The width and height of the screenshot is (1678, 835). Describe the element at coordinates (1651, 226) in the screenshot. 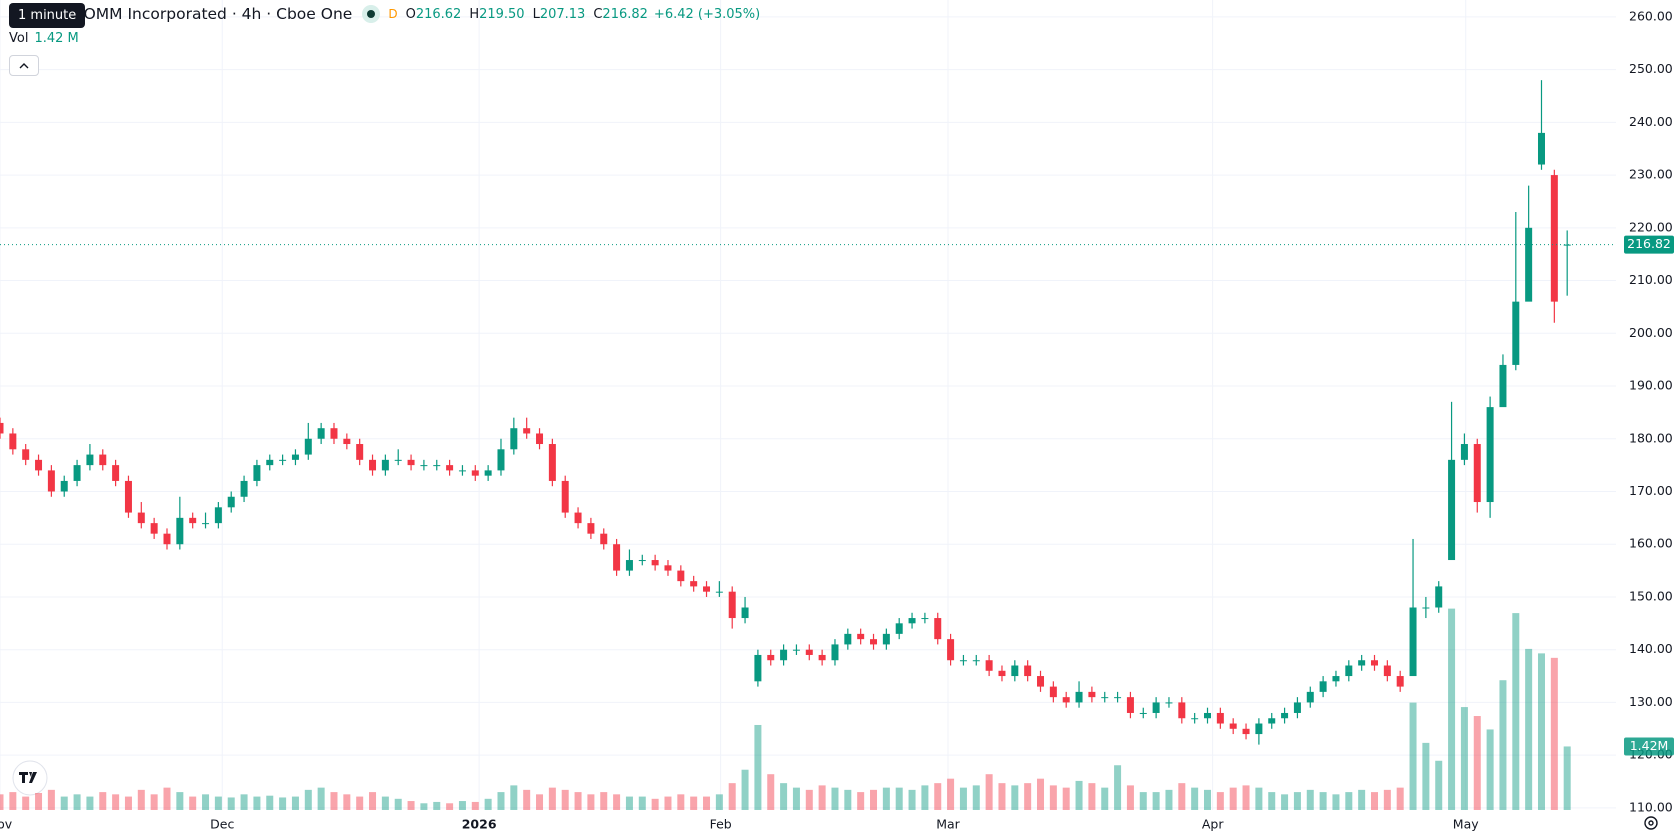

I see `y-tick-label: 220.00` at that location.